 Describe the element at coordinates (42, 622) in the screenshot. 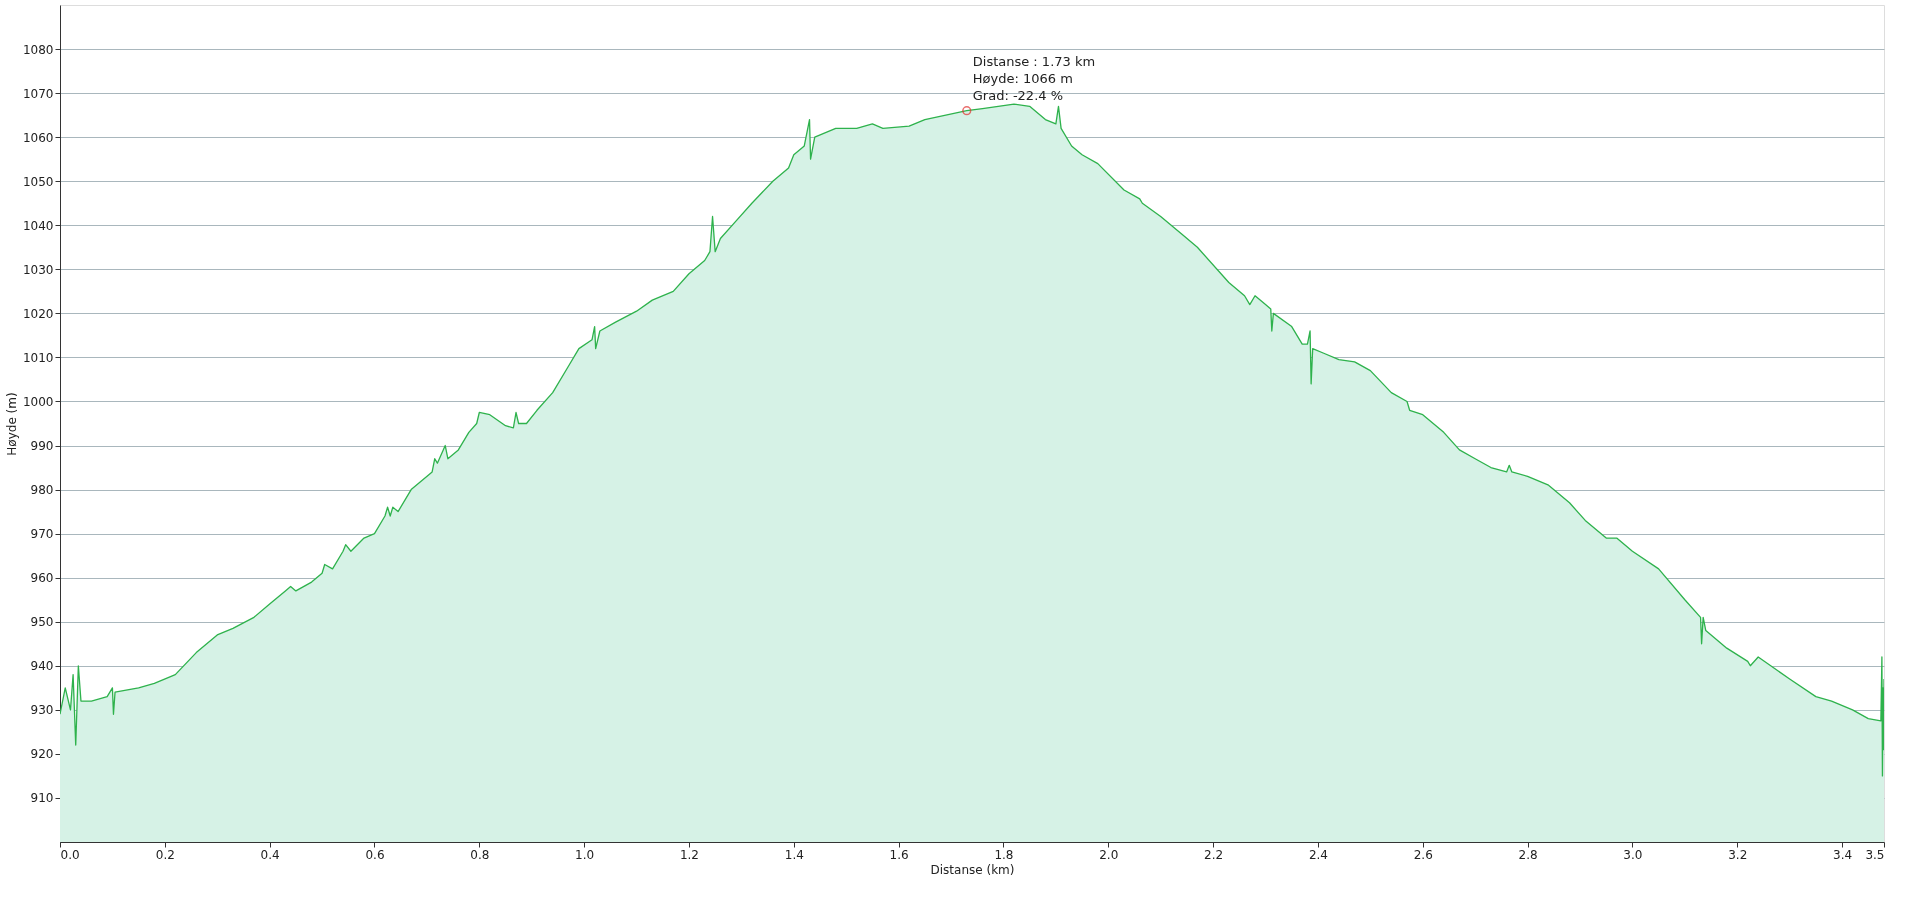

I see `y-tick-label: 950` at that location.